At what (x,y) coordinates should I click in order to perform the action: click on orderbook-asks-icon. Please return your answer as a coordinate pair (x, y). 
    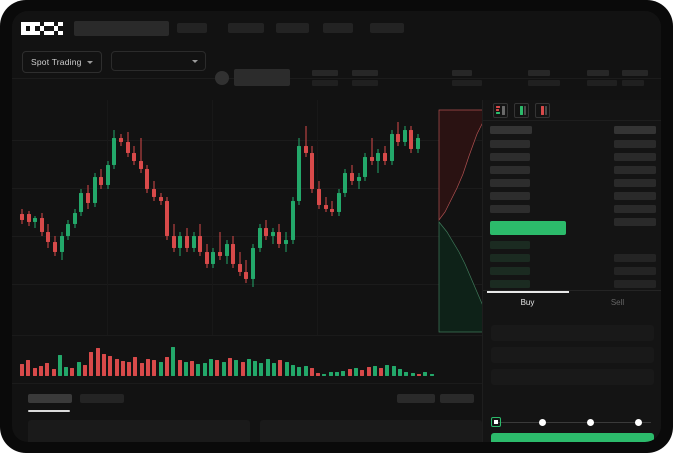
    Looking at the image, I should click on (542, 110).